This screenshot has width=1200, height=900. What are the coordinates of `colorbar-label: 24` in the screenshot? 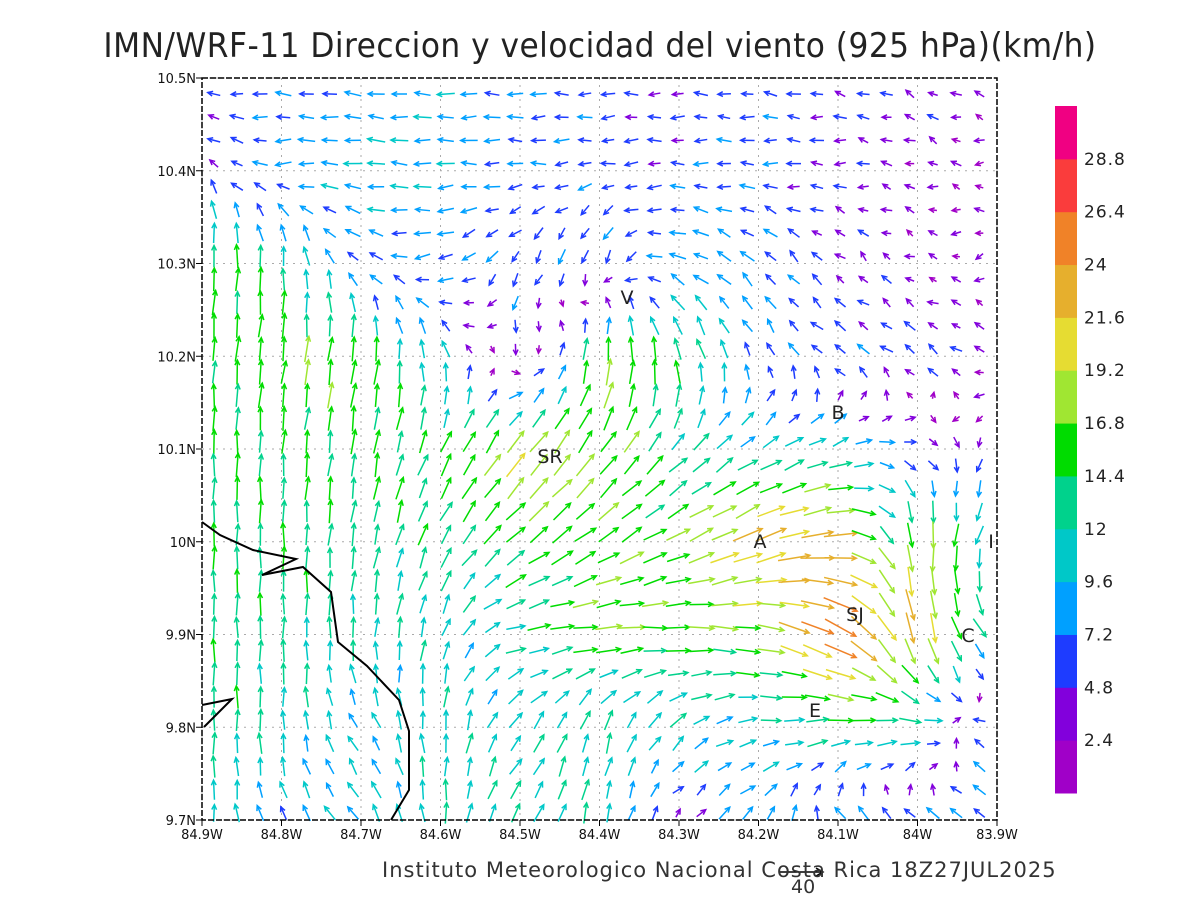 It's located at (1096, 266).